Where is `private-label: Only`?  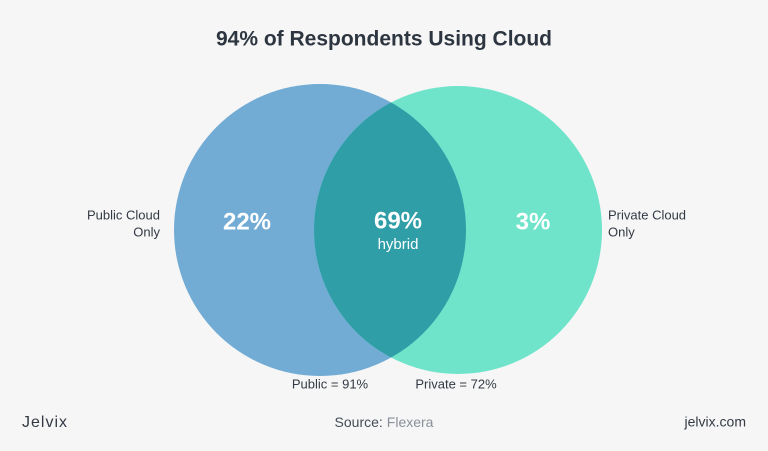 private-label: Only is located at coordinates (621, 231).